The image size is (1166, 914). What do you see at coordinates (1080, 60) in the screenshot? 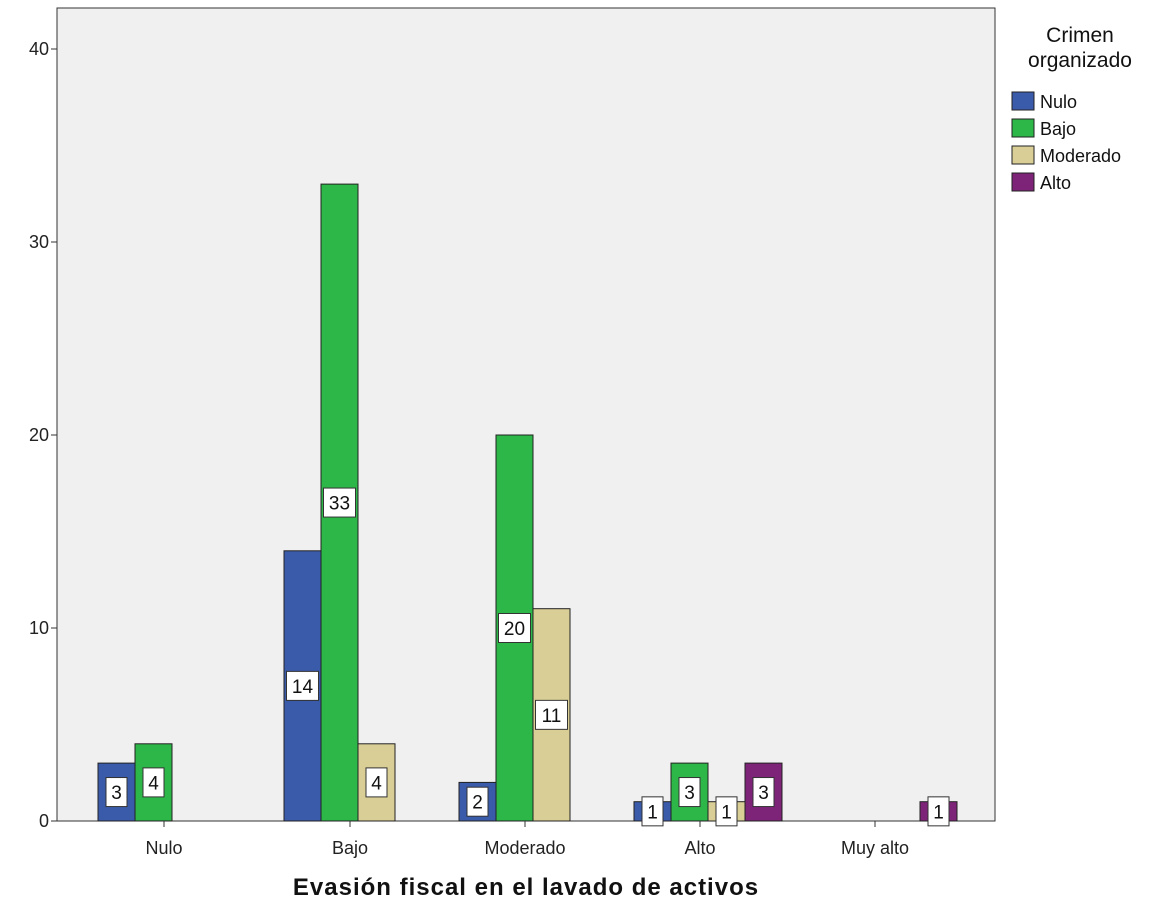
I see `legend-title: organizado` at bounding box center [1080, 60].